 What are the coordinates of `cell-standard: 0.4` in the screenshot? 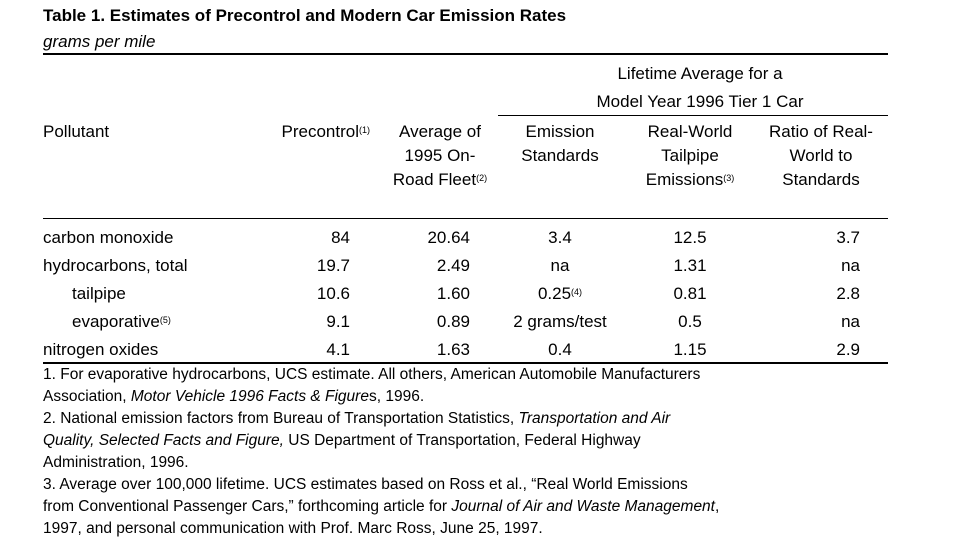 It's located at (560, 349).